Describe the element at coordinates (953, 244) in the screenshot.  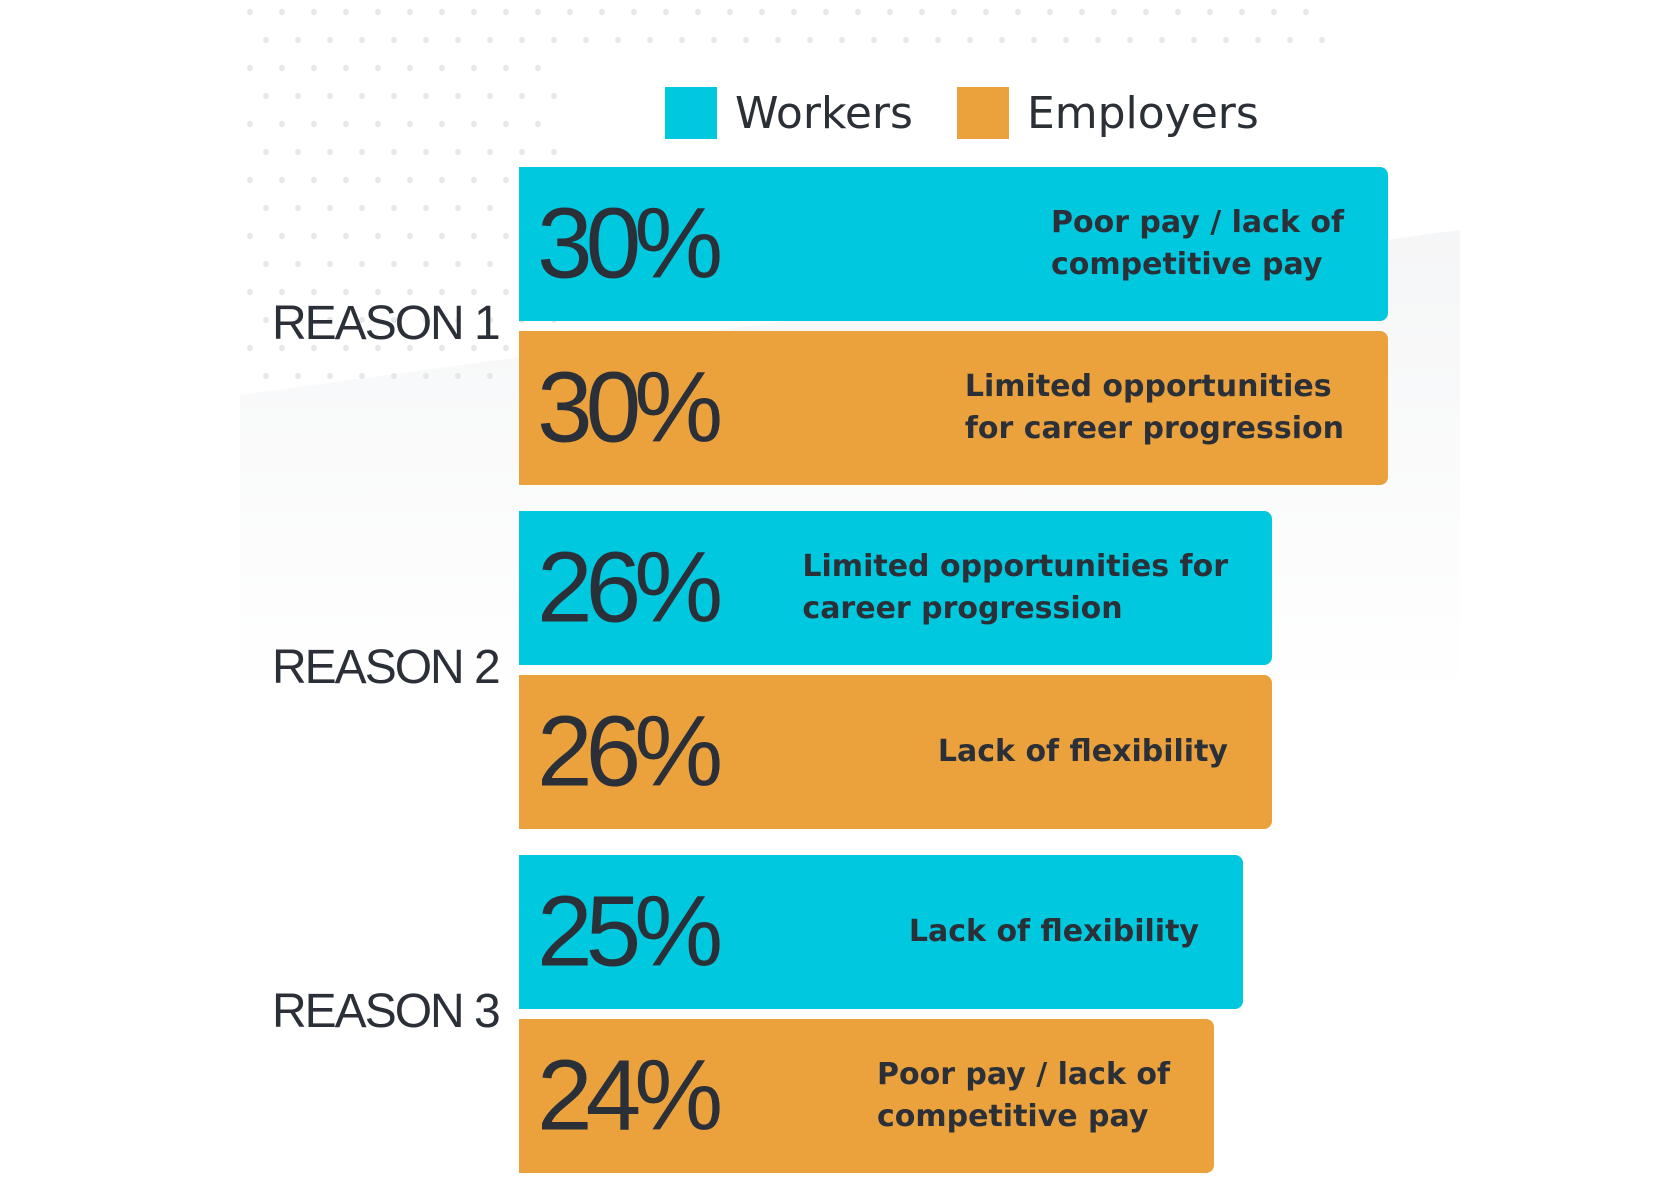
I see `bar-workers-reason-1: 30% Poor pay / lack of competitive pay` at that location.